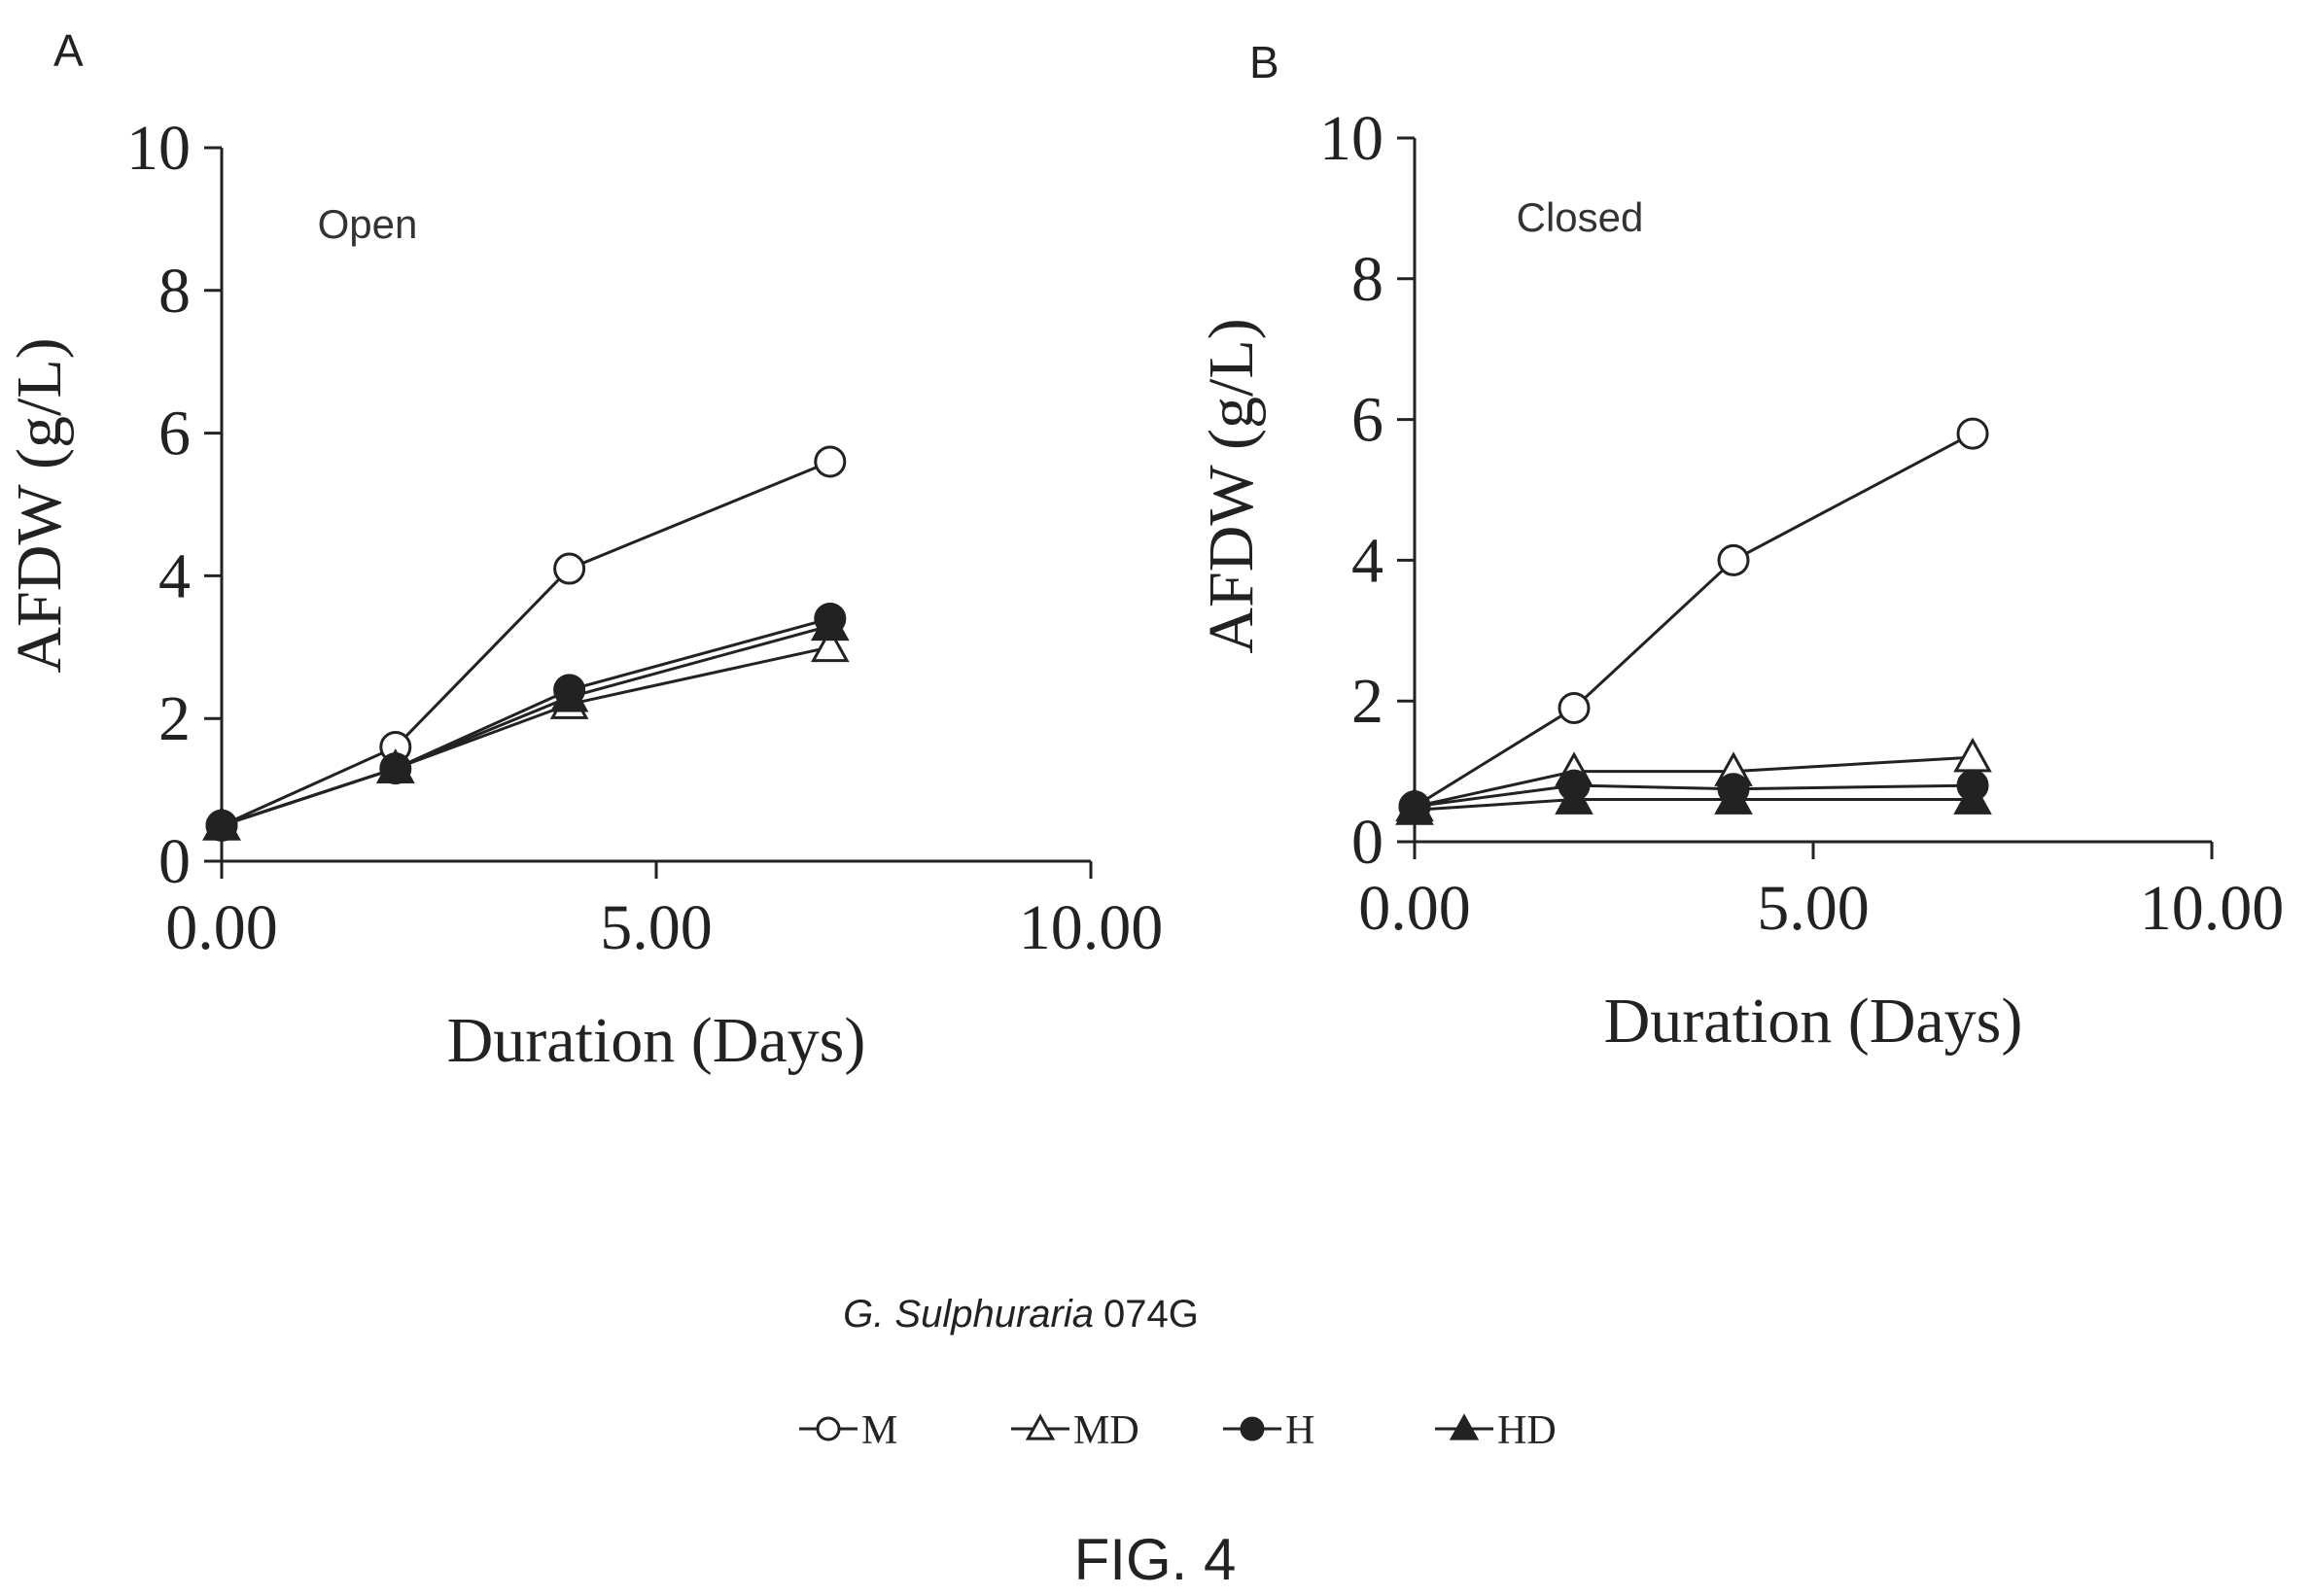 This screenshot has width=2311, height=1596. What do you see at coordinates (1465, 1426) in the screenshot?
I see `legend-marker-hd` at bounding box center [1465, 1426].